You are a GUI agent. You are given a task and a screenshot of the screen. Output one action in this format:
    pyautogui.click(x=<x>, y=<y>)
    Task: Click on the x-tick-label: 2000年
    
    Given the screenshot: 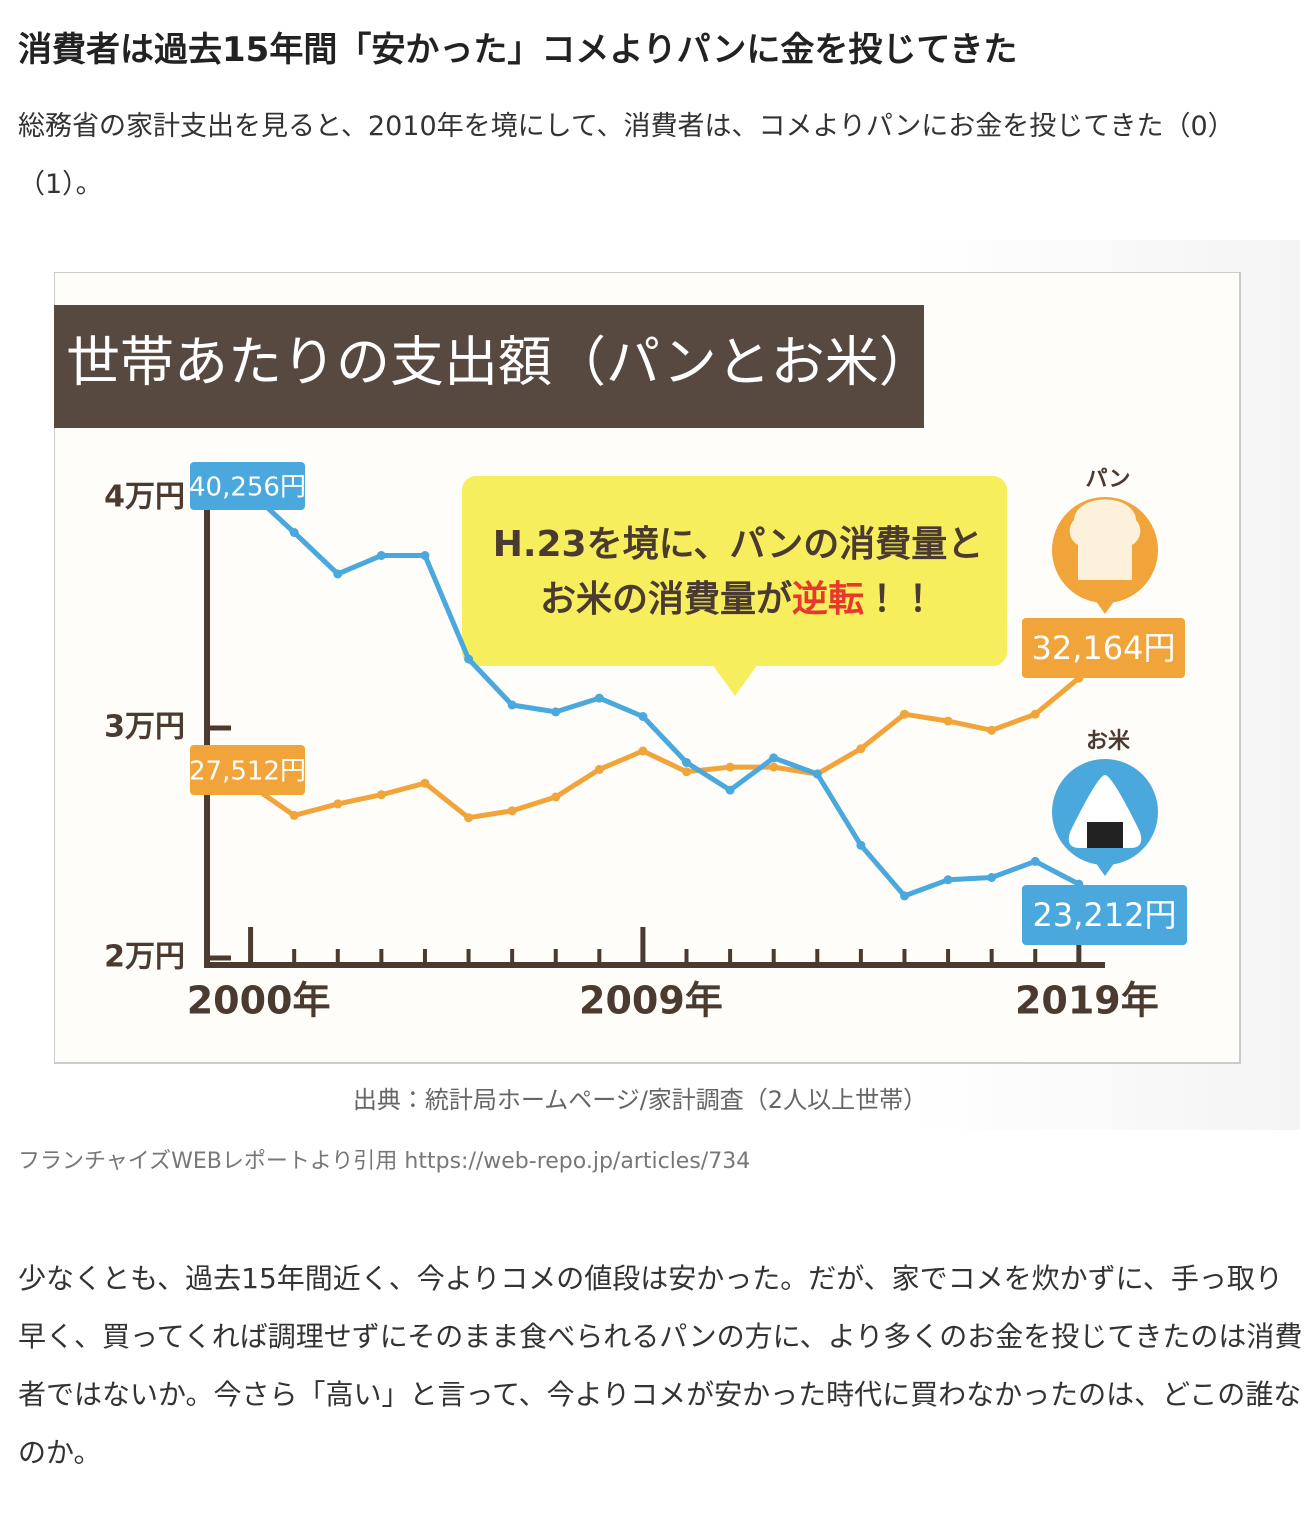 What is the action you would take?
    pyautogui.click(x=259, y=1001)
    